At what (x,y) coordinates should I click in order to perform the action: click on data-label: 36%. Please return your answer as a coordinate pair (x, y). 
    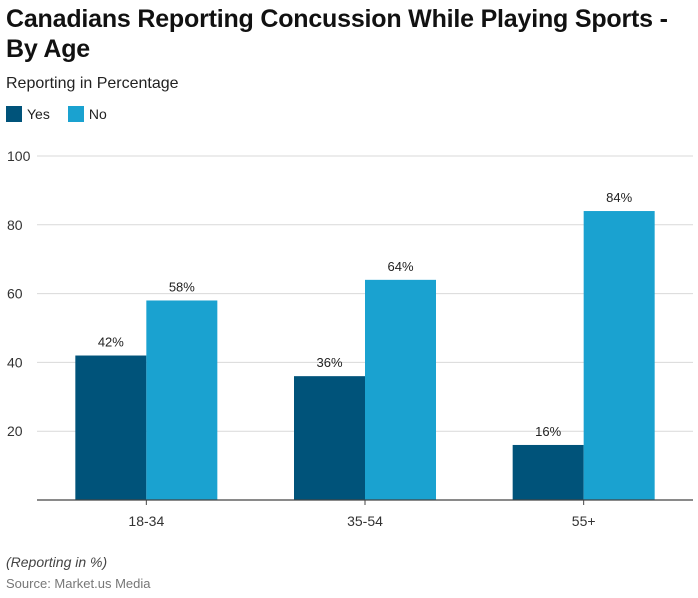
    Looking at the image, I should click on (329, 362).